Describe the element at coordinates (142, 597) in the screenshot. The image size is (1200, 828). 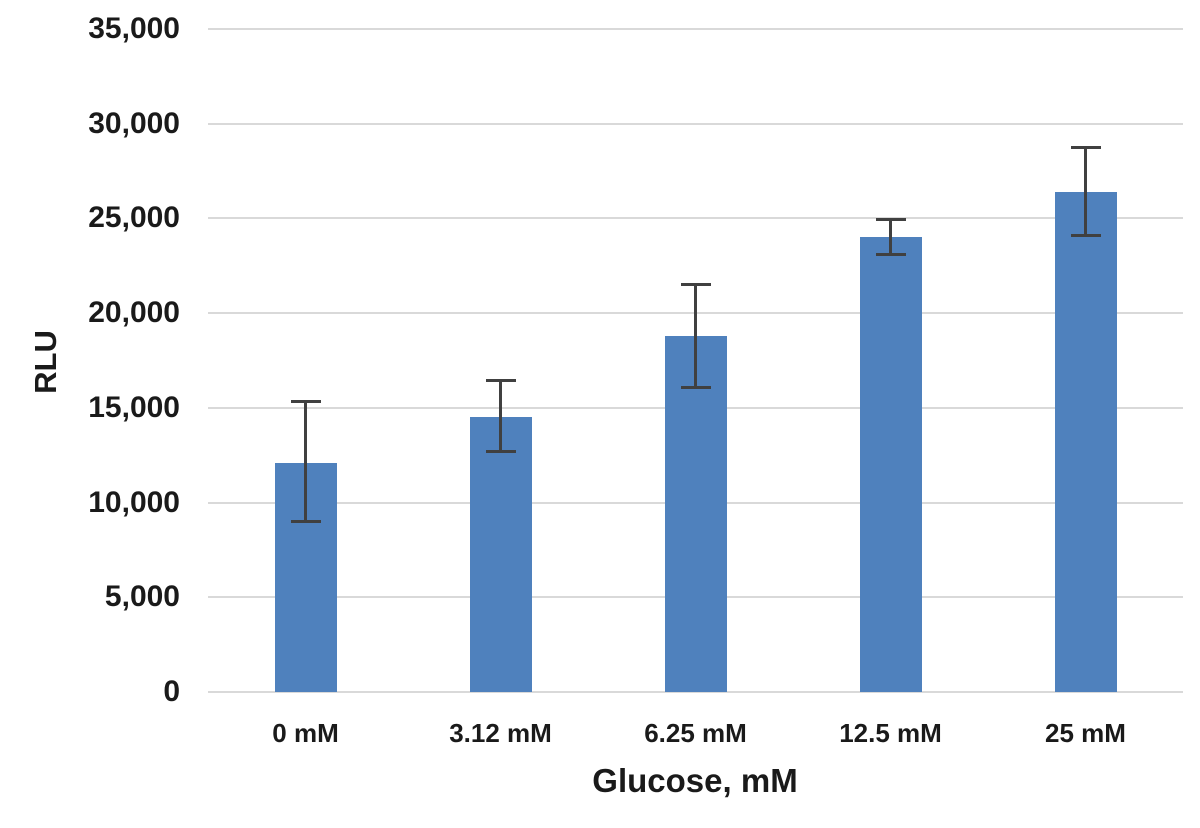
I see `y-tick-label: 5,000` at that location.